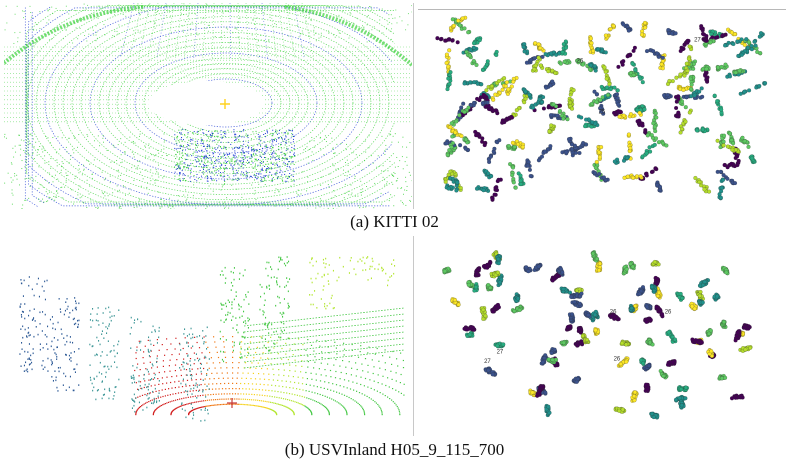 This screenshot has height=465, width=789. Describe the element at coordinates (394, 449) in the screenshot. I see `caption-usvinland: (b) USVInland H05_9_115_700` at that location.